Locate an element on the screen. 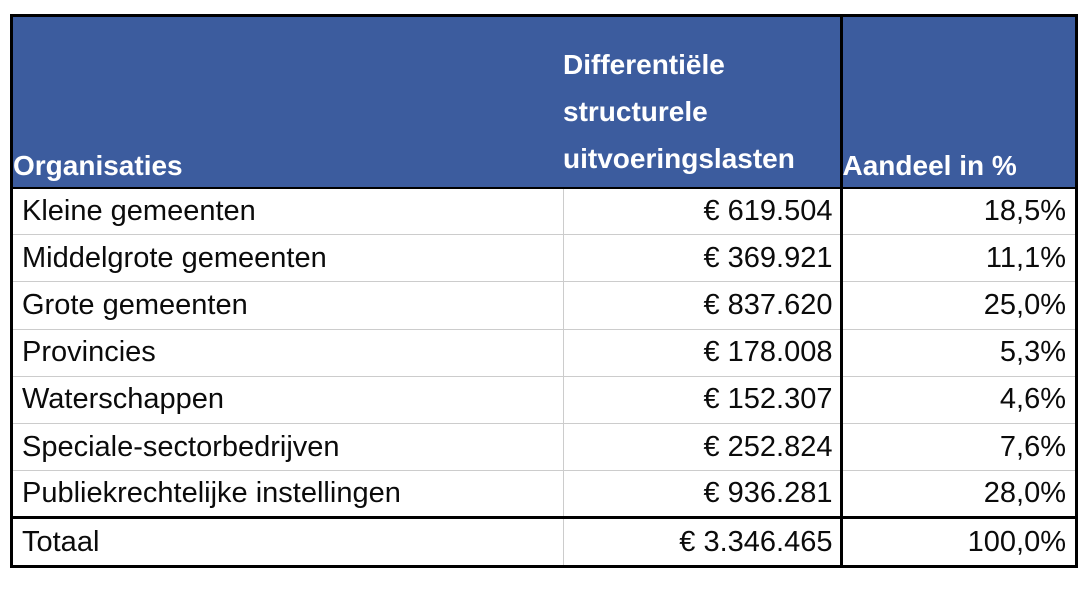  table-row: Speciale-sectorbedrijven € 252.824 7,6% is located at coordinates (544, 446).